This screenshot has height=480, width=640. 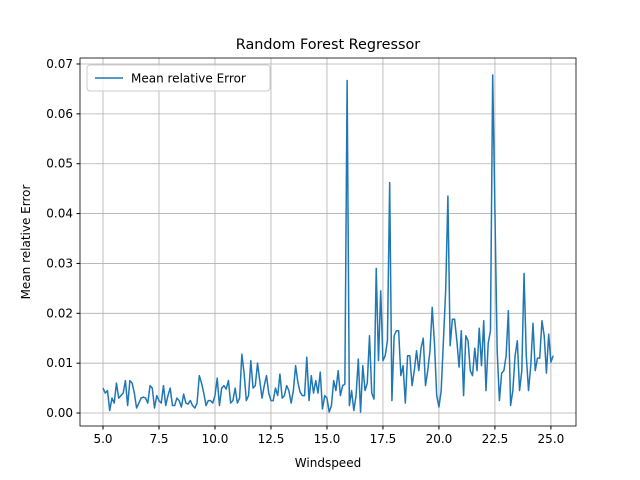 What do you see at coordinates (59, 363) in the screenshot?
I see `y-tick-label: 0.01` at bounding box center [59, 363].